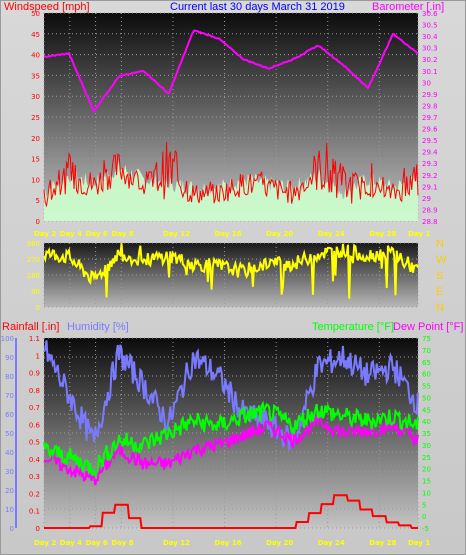  Describe the element at coordinates (426, 410) in the screenshot. I see `temperature-tick: 45` at that location.